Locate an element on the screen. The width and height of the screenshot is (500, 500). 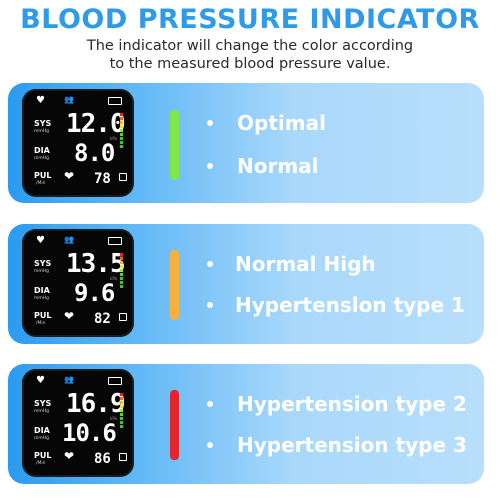
dia-value: 10.6 is located at coordinates (89, 433).